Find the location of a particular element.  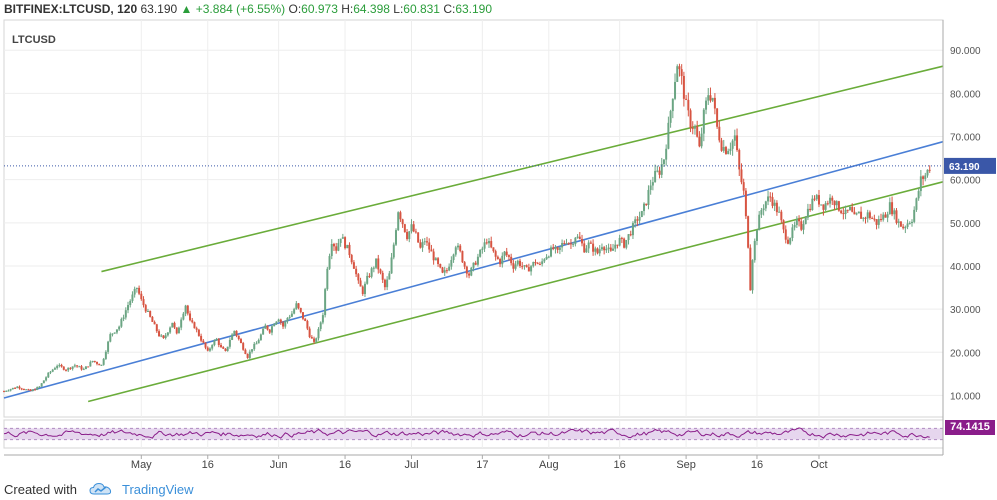

symbol-title: BITFINEX:LTCUSD, 120 is located at coordinates (71, 9).